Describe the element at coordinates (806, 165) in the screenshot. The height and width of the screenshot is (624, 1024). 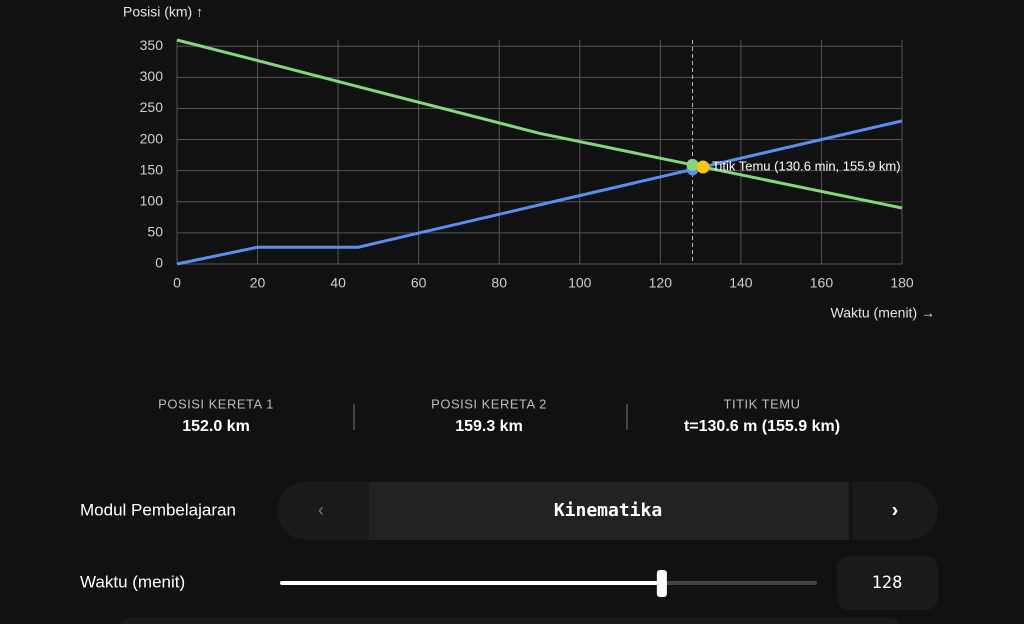
I see `meeting-label: Titik Temu (130.6 min, 155.9 km)` at that location.